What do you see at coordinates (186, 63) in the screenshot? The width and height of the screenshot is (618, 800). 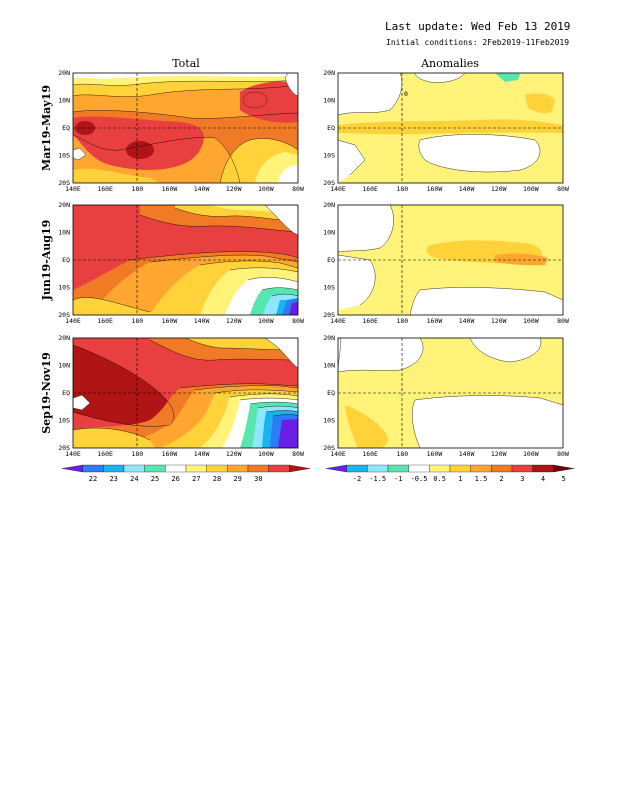 I see `column-title-total: Total` at bounding box center [186, 63].